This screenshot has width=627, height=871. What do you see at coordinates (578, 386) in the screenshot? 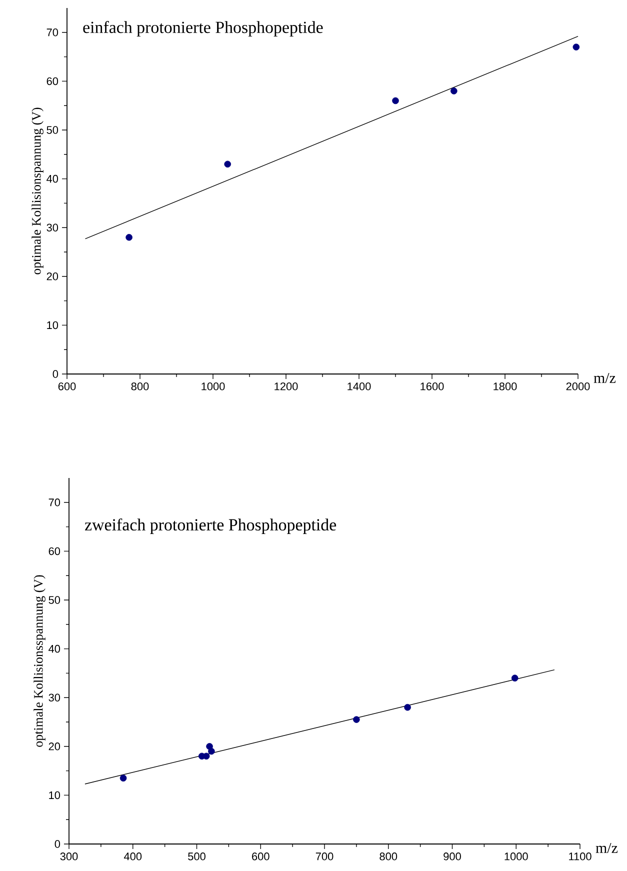
I see `x-tick-label: 2000` at bounding box center [578, 386].